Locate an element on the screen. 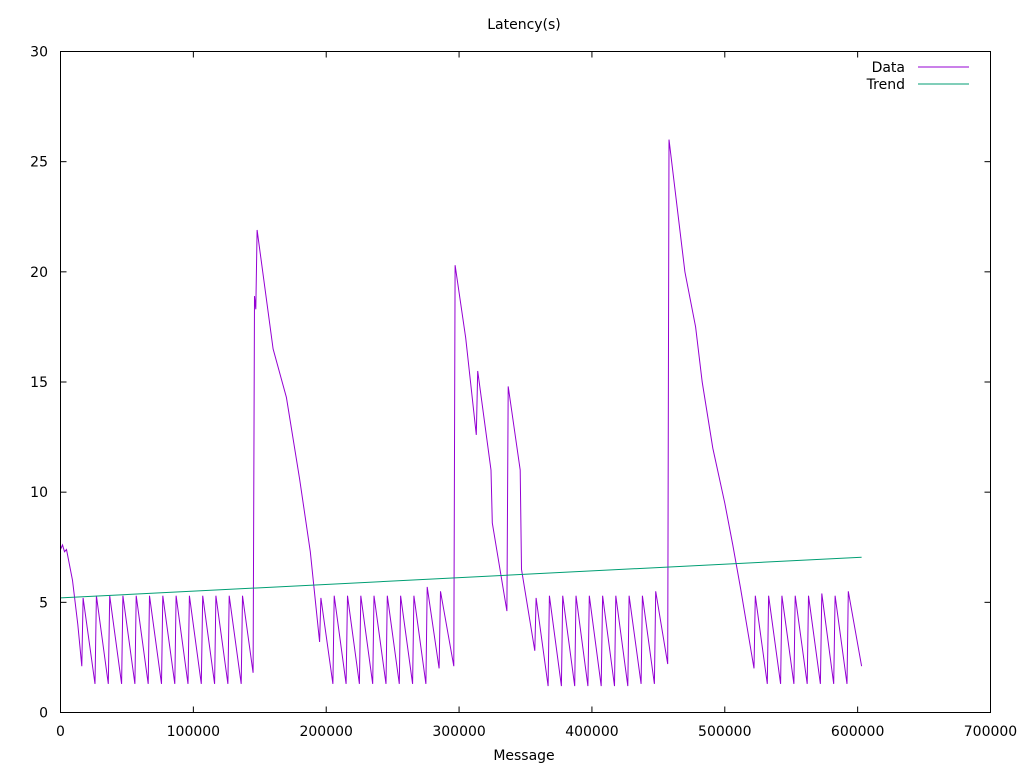 The image size is (1024, 768). legend-label-trend: Trend is located at coordinates (885, 85).